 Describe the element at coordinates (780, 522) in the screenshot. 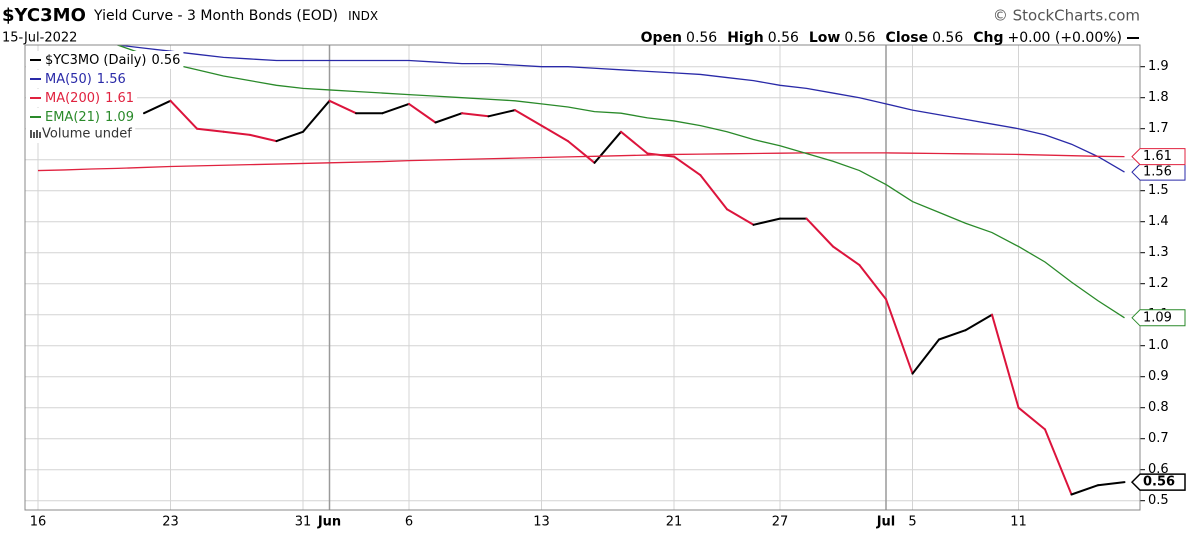

I see `x-tick-label: 27` at that location.